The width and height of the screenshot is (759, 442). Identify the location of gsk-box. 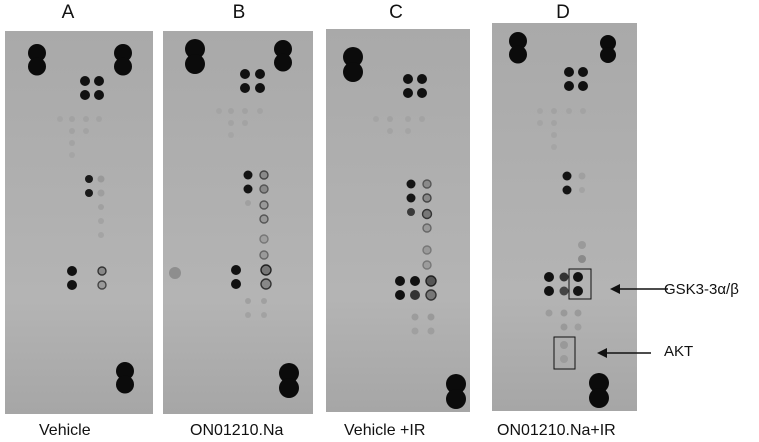
(580, 284).